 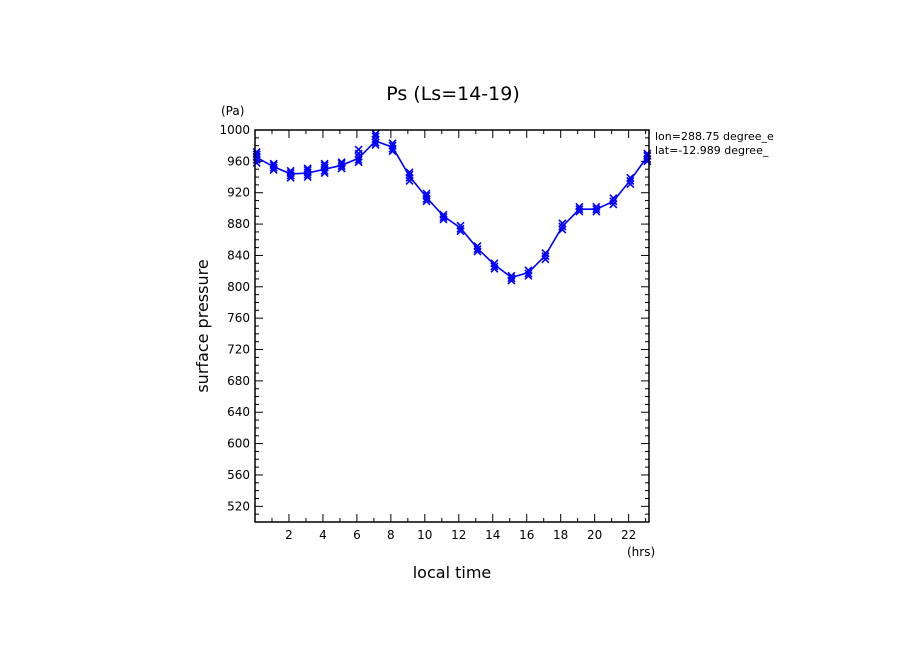 I want to click on y-tick-label: 640, so click(x=238, y=412).